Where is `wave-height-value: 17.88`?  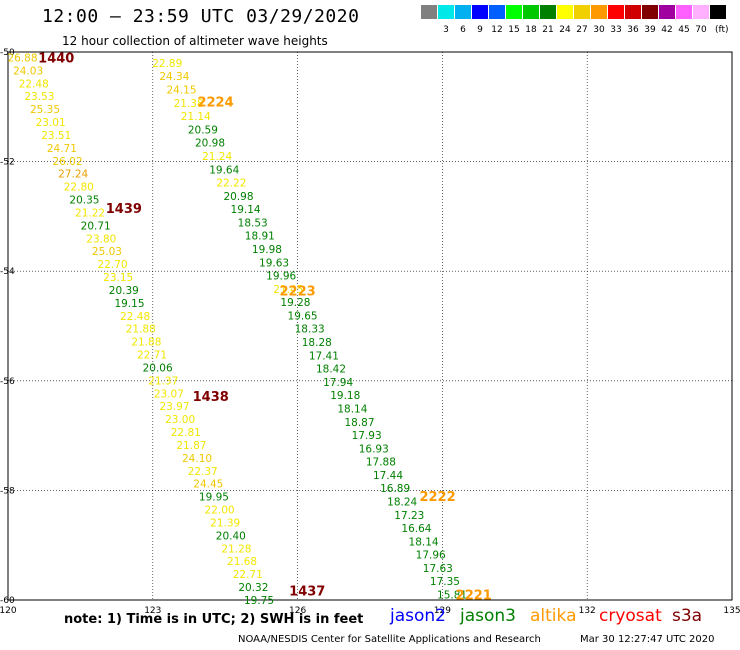
wave-height-value: 17.88 is located at coordinates (381, 463).